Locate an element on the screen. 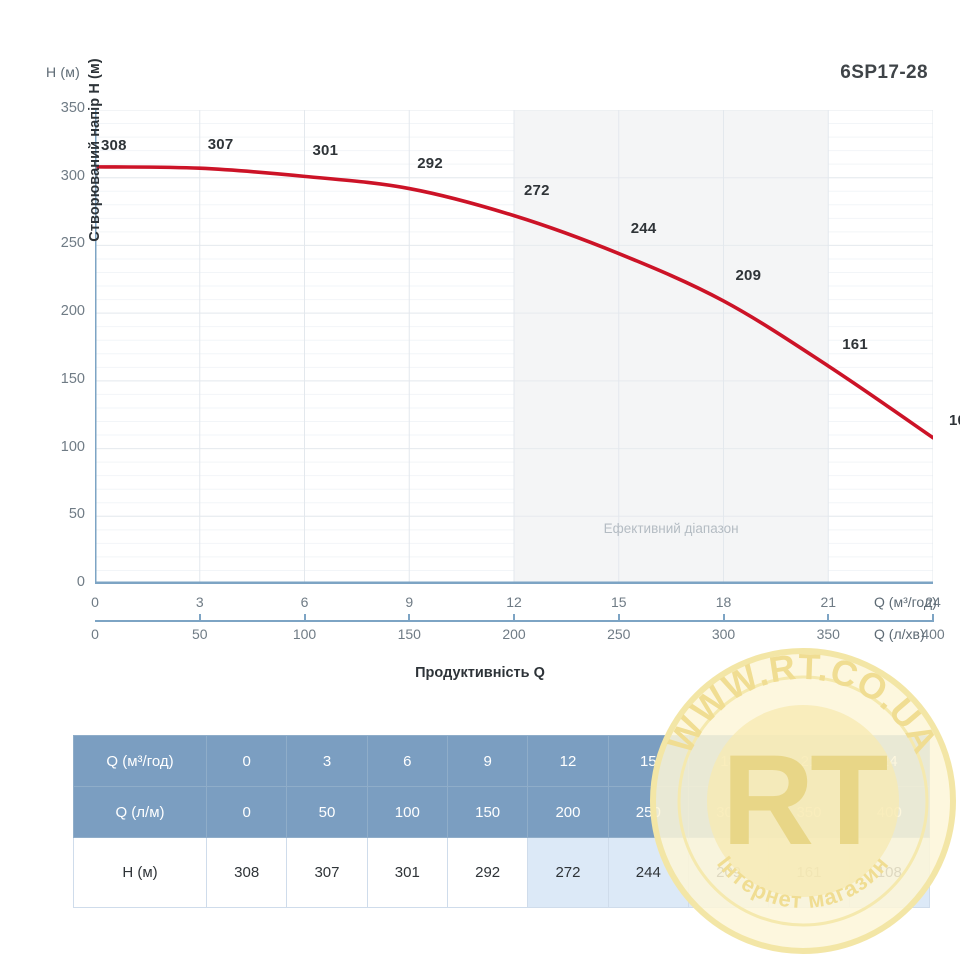 This screenshot has height=960, width=960. table-cell: 308 is located at coordinates (246, 872).